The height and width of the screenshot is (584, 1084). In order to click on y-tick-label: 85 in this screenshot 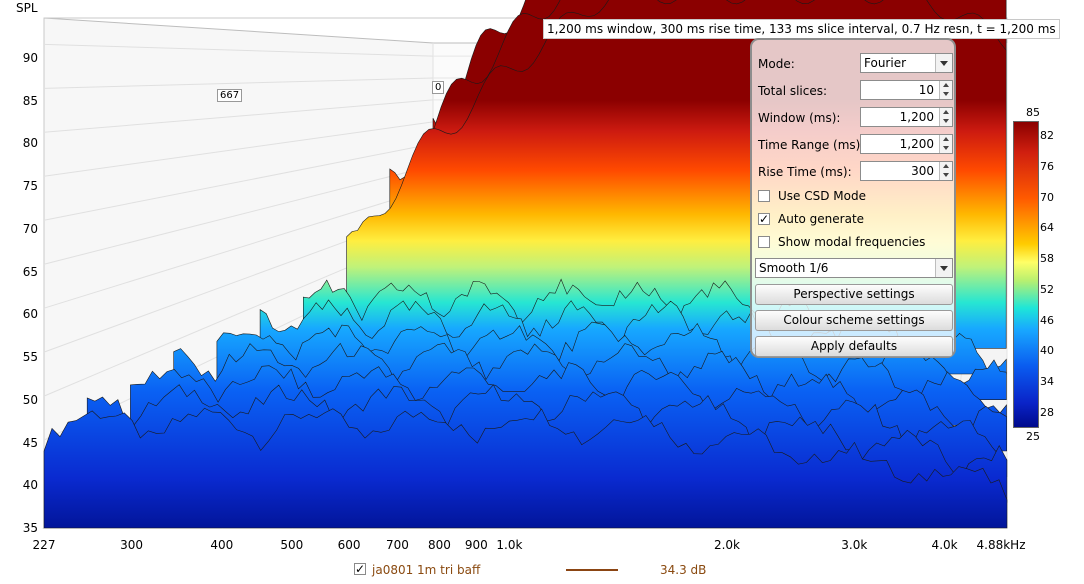, I will do `click(30, 100)`.